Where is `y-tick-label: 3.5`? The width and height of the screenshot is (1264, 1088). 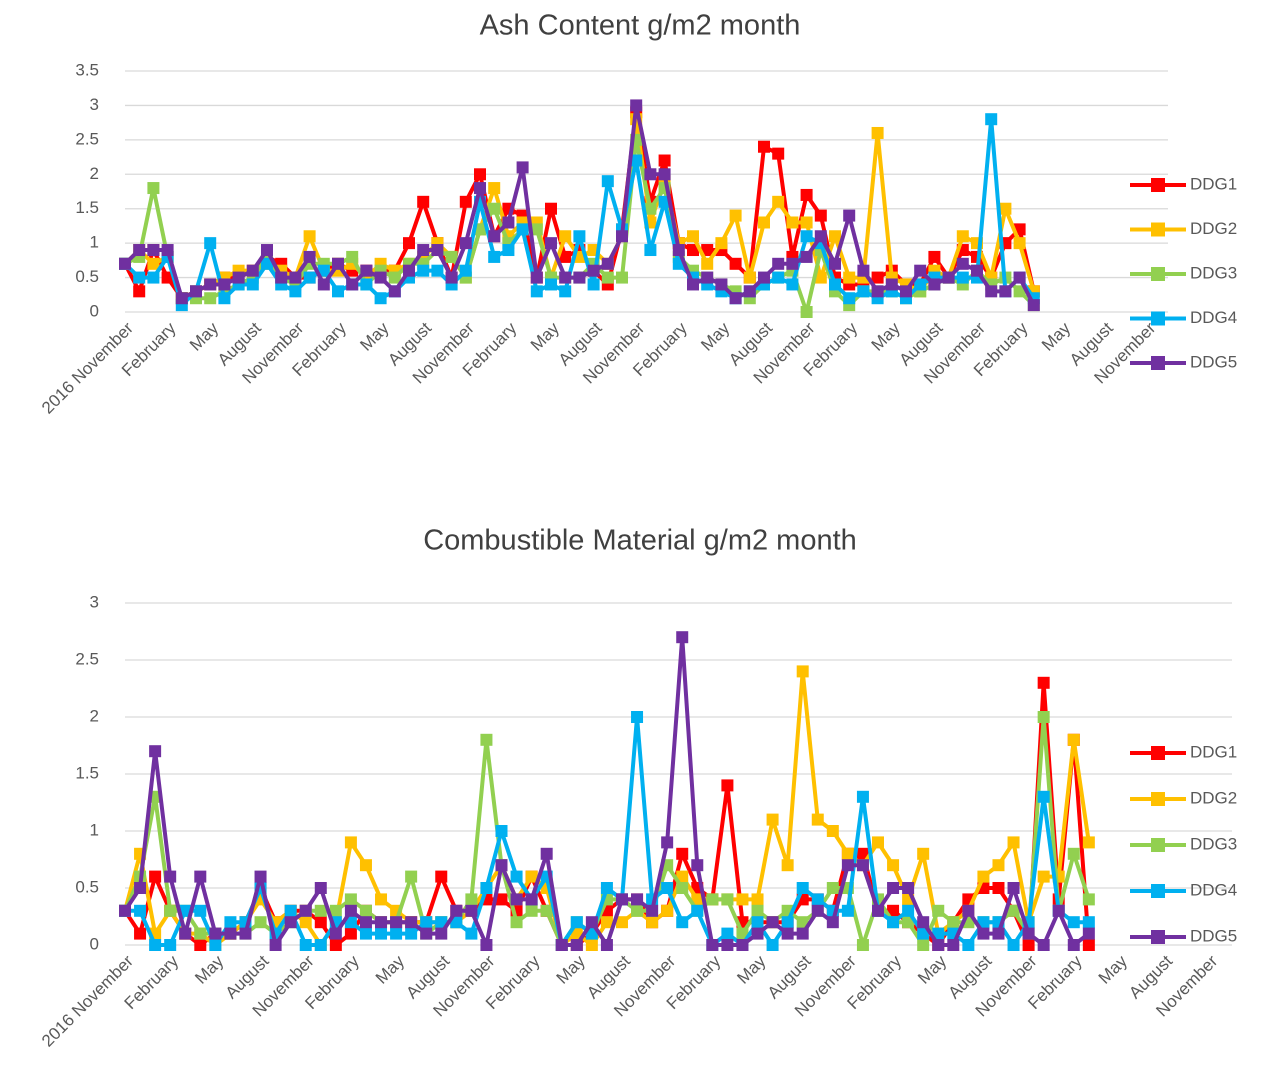
y-tick-label: 3.5 is located at coordinates (87, 69).